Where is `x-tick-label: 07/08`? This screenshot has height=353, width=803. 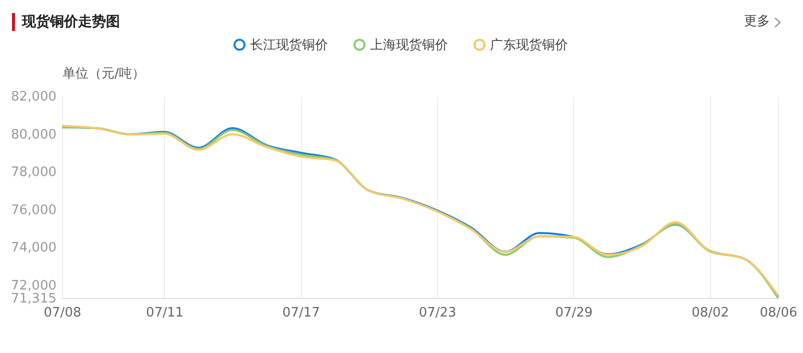
x-tick-label: 07/08 is located at coordinates (63, 313).